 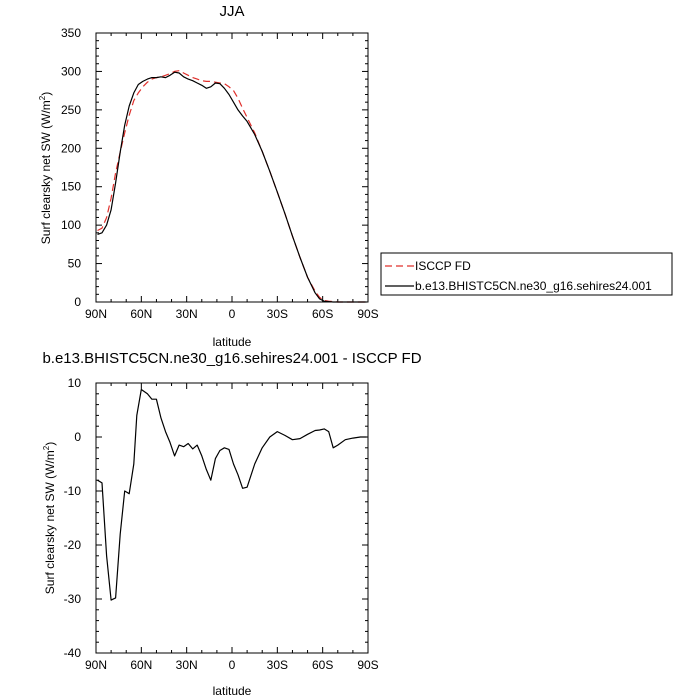 I want to click on top-x-tick-label: 30N, so click(x=187, y=314).